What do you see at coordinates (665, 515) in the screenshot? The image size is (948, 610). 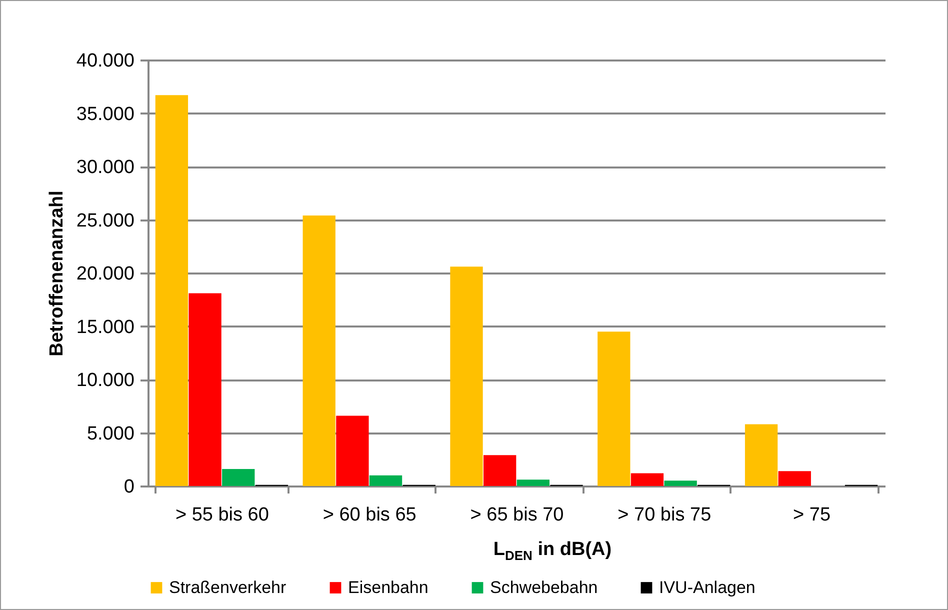 I see `x-tick-label: > 70 bis 75` at bounding box center [665, 515].